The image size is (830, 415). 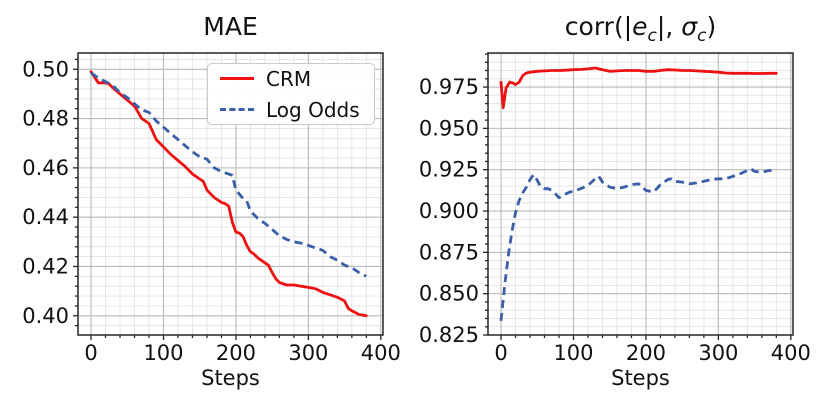 I want to click on left-chart-y-tick-label: 0.42, so click(x=45, y=266).